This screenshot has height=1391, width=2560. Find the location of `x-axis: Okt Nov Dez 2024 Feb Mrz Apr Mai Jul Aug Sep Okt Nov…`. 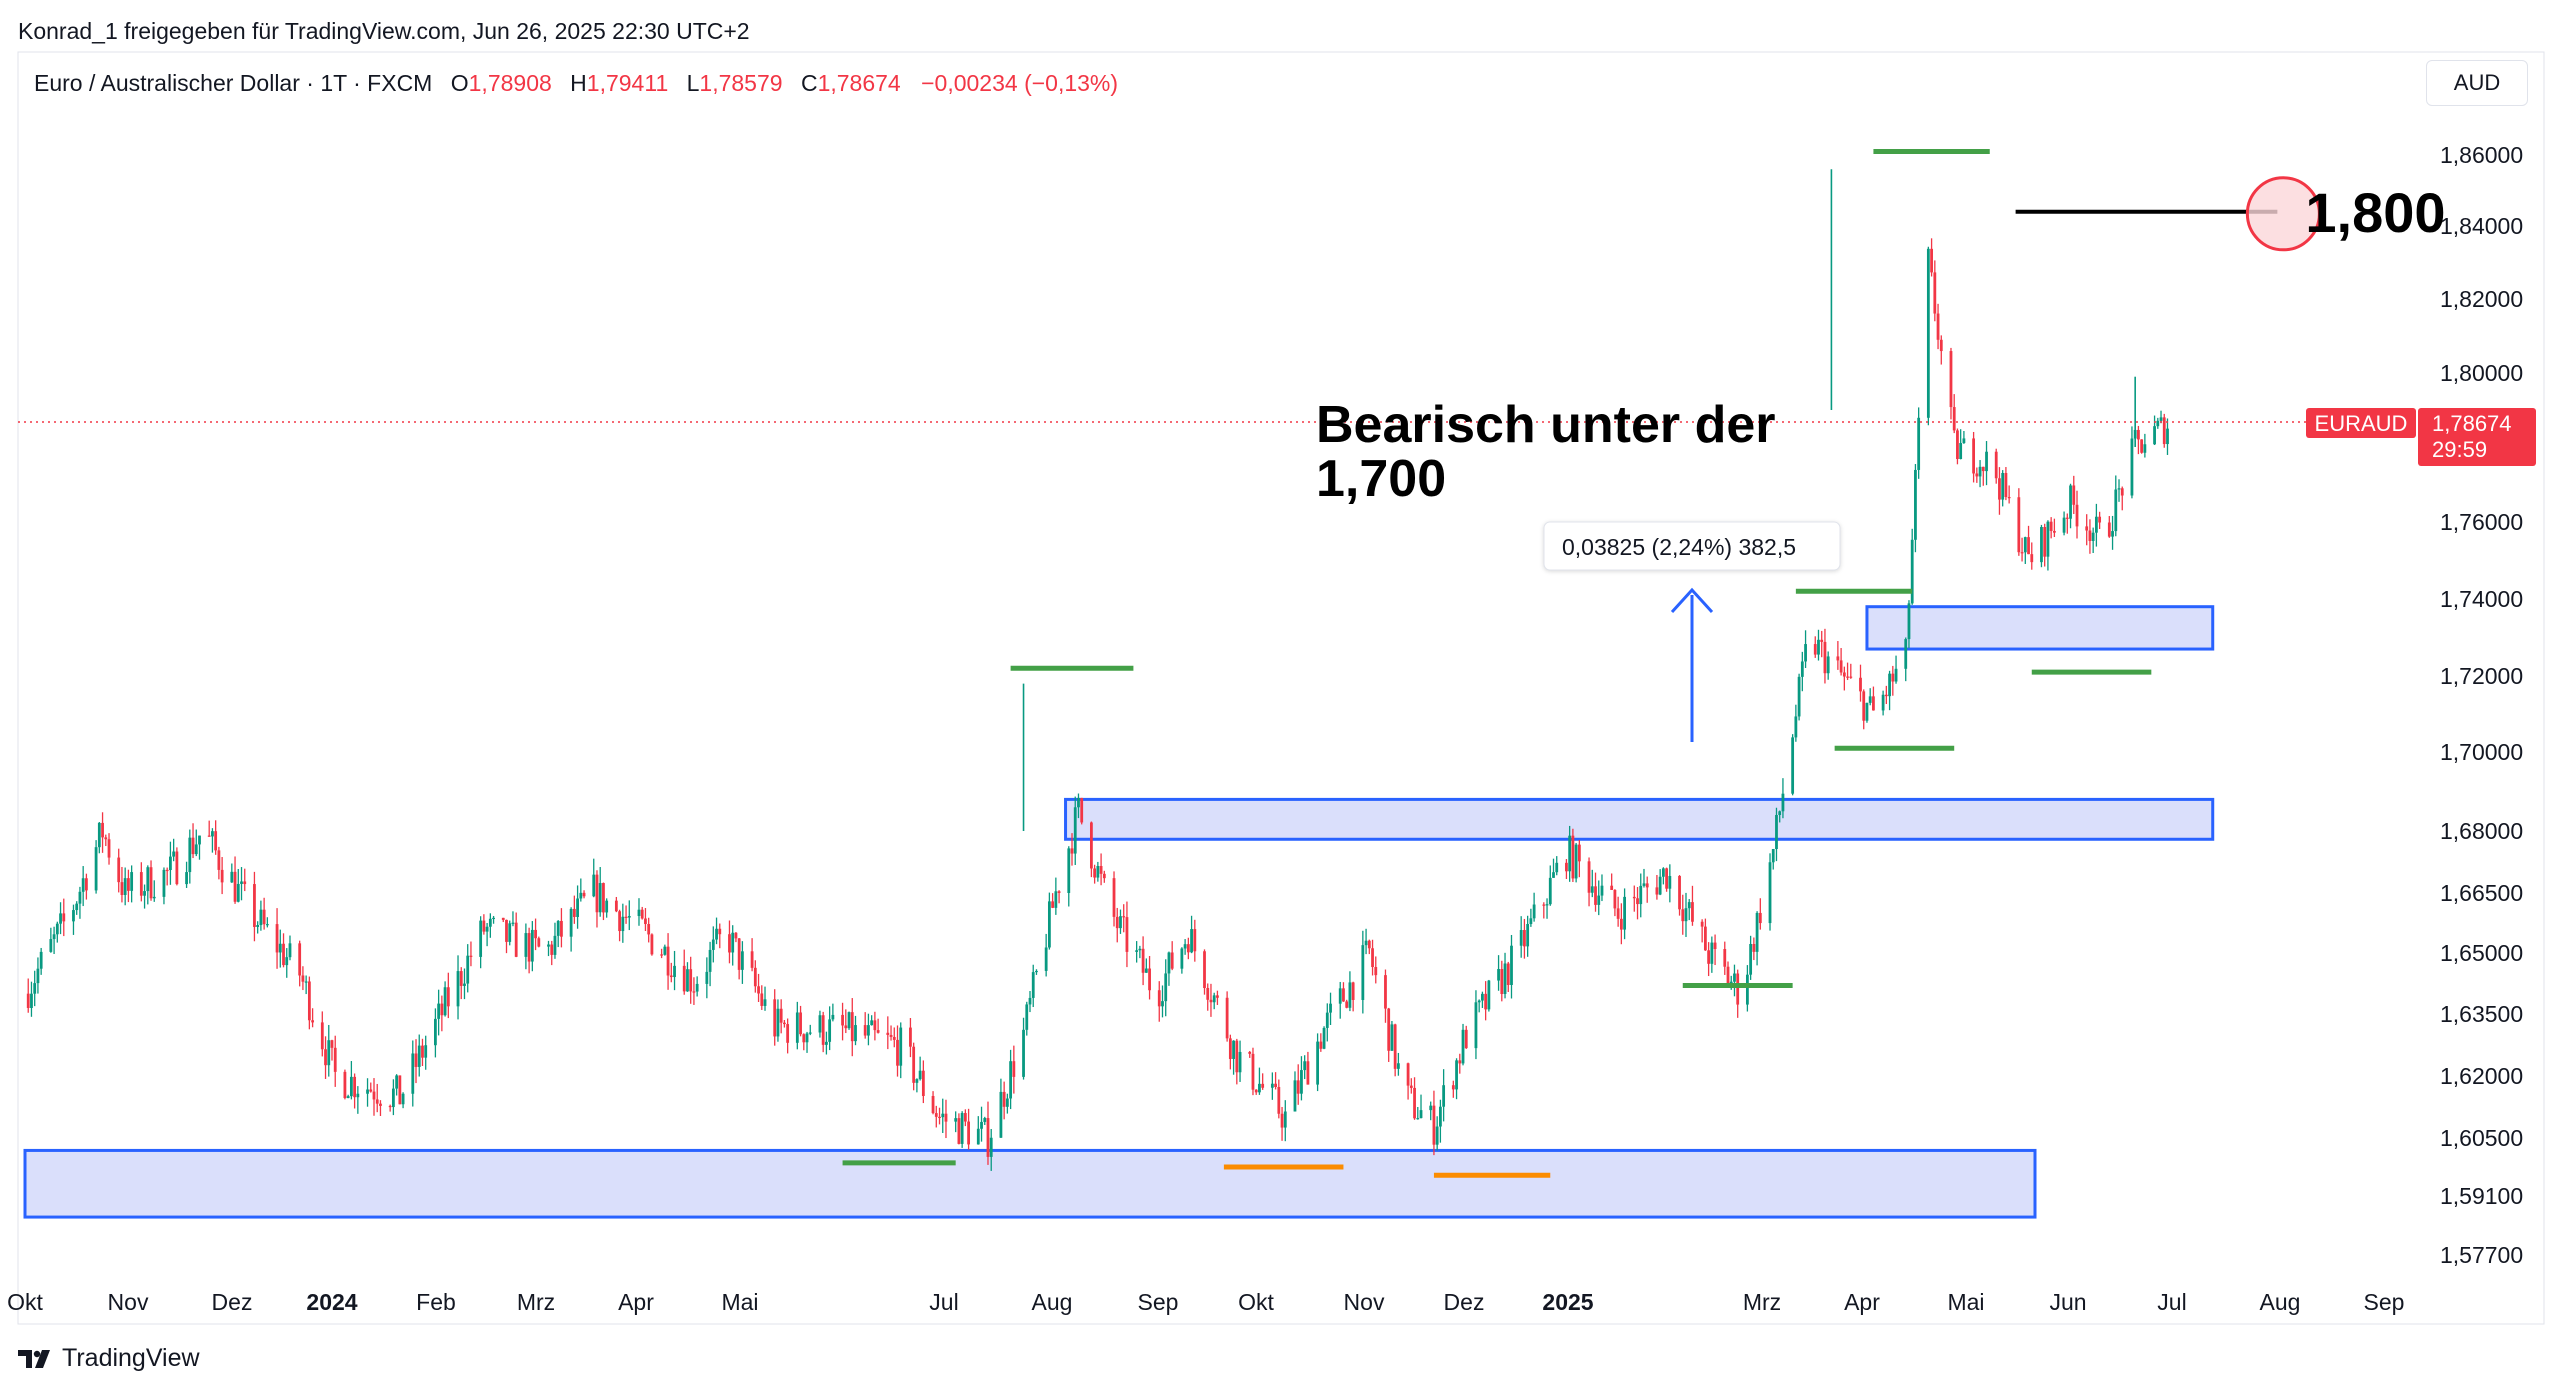

x-axis: Okt Nov Dez 2024 Feb Mrz Apr Mai Jul Aug Sep Okt Nov… is located at coordinates (1205, 1302).